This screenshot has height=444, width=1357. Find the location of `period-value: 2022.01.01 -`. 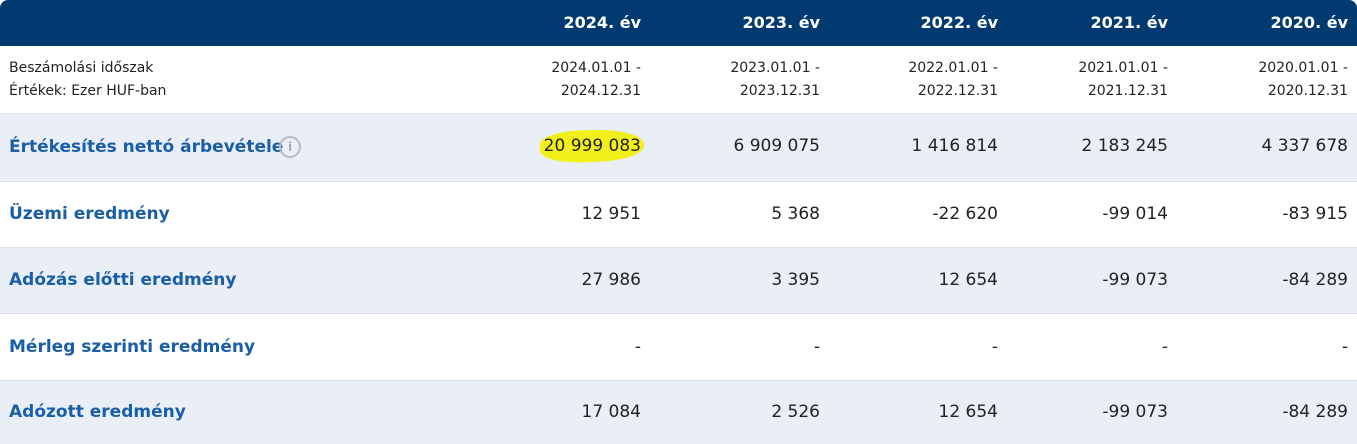

period-value: 2022.01.01 - is located at coordinates (953, 68).